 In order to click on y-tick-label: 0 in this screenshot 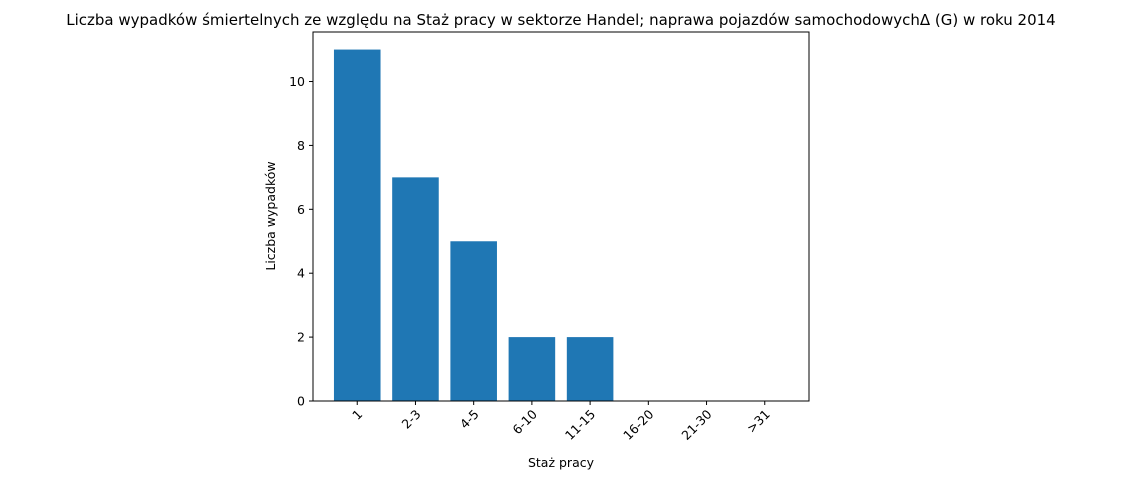, I will do `click(301, 401)`.